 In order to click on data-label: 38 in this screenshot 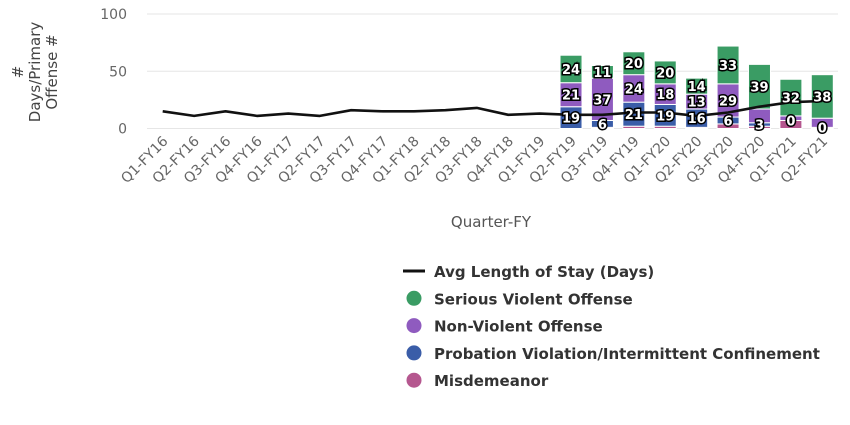, I will do `click(822, 97)`.